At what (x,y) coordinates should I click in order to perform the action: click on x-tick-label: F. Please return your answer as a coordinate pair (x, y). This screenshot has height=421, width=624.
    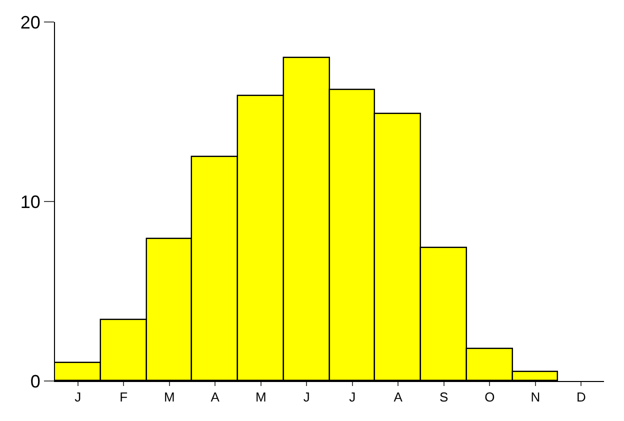
    Looking at the image, I should click on (124, 397).